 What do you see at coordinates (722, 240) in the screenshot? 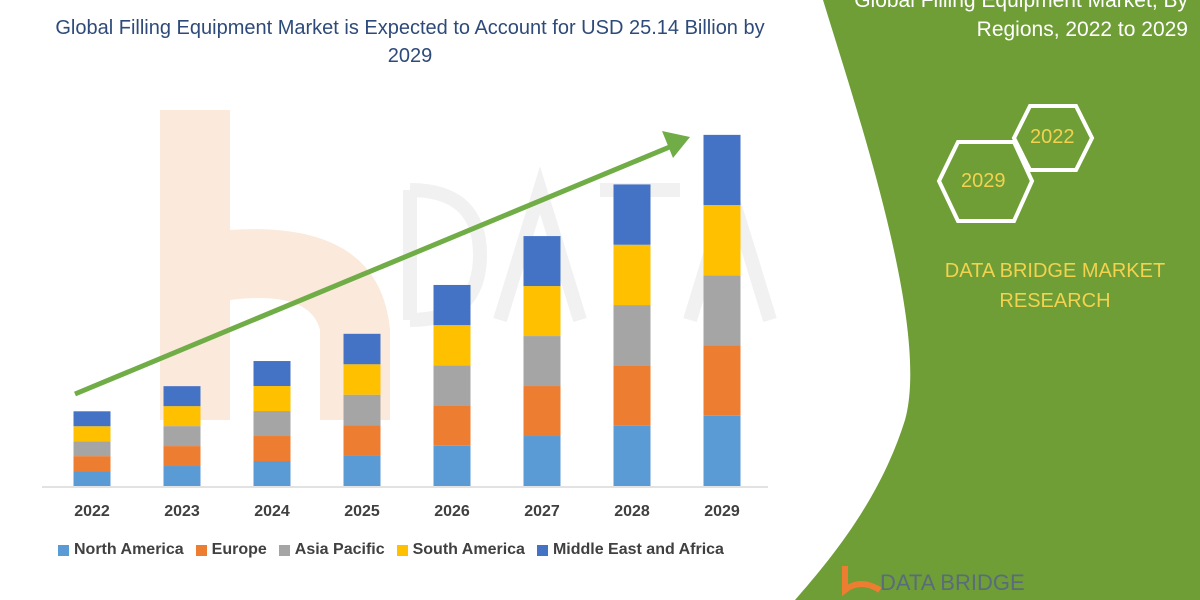
I see `bar-2029-south-america` at bounding box center [722, 240].